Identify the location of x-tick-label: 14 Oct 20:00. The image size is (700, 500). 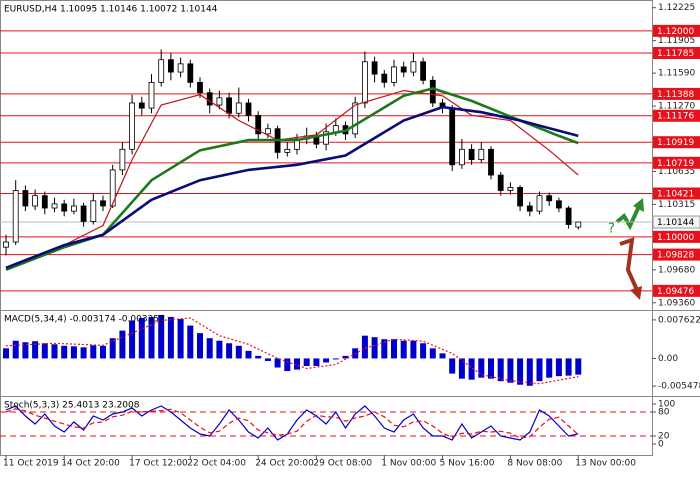
(90, 464).